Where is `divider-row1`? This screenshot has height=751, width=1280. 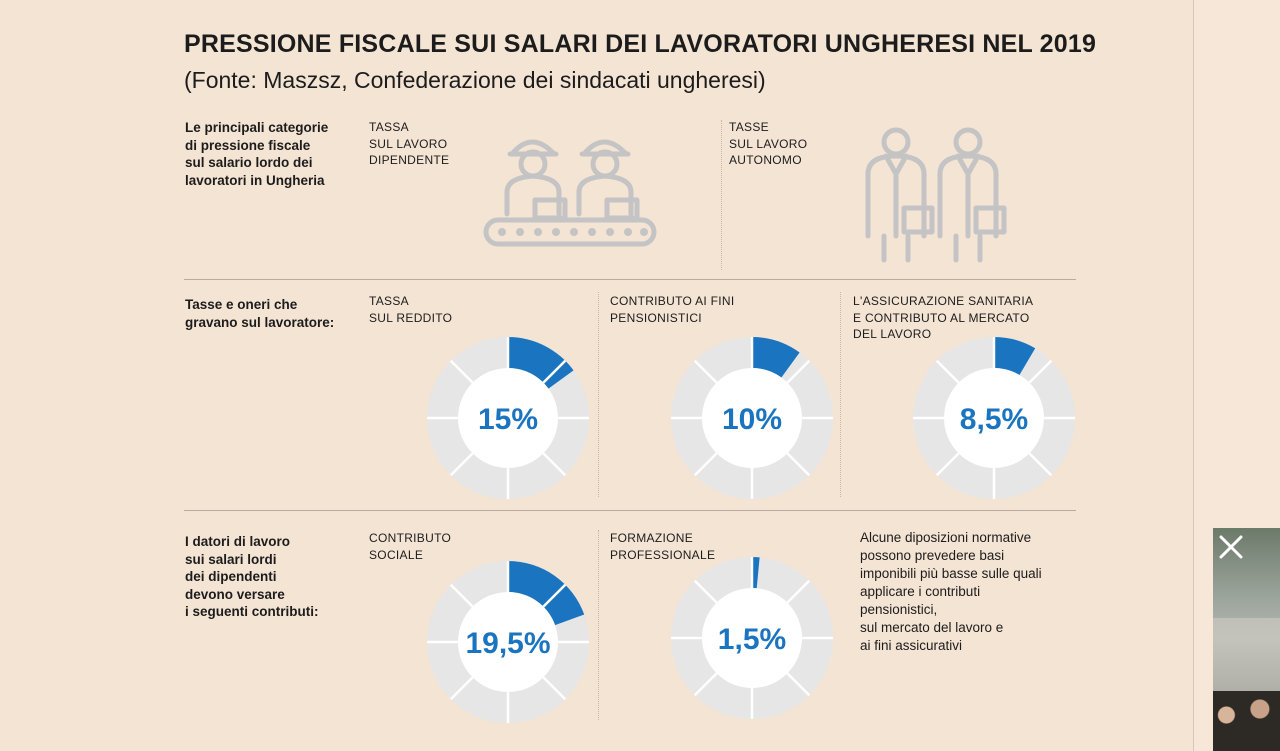 divider-row1 is located at coordinates (630, 279).